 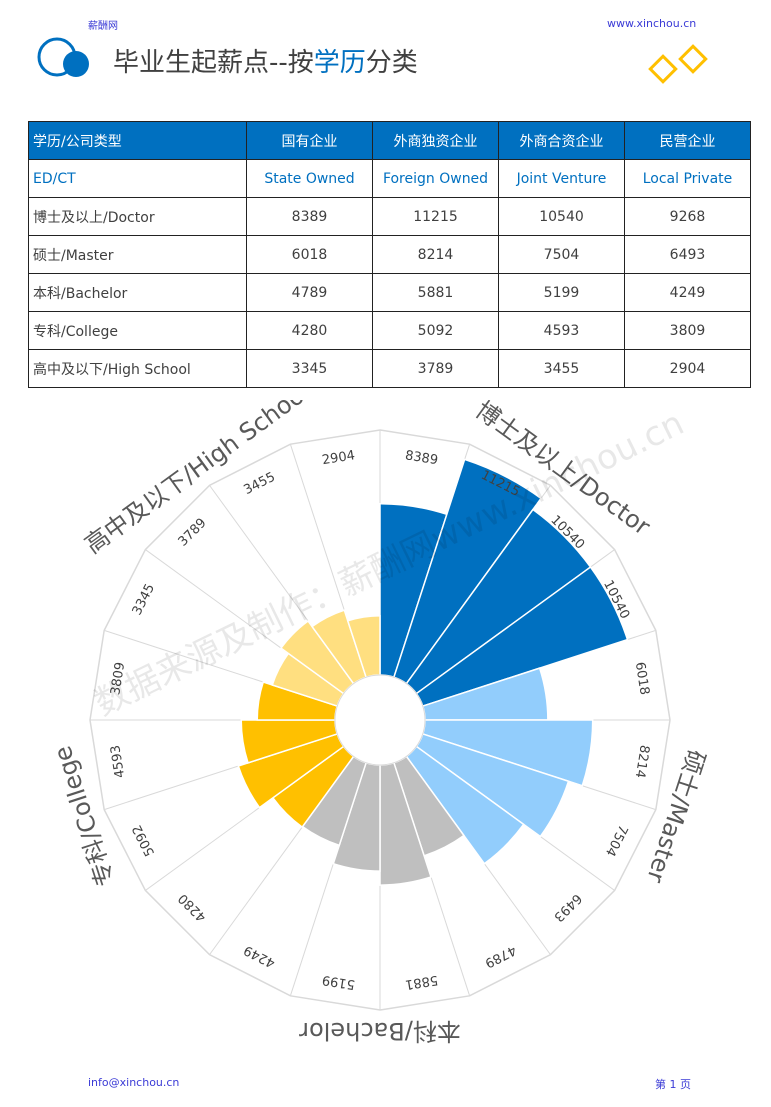 What do you see at coordinates (561, 216) in the screenshot?
I see `table-cell: 10540` at bounding box center [561, 216].